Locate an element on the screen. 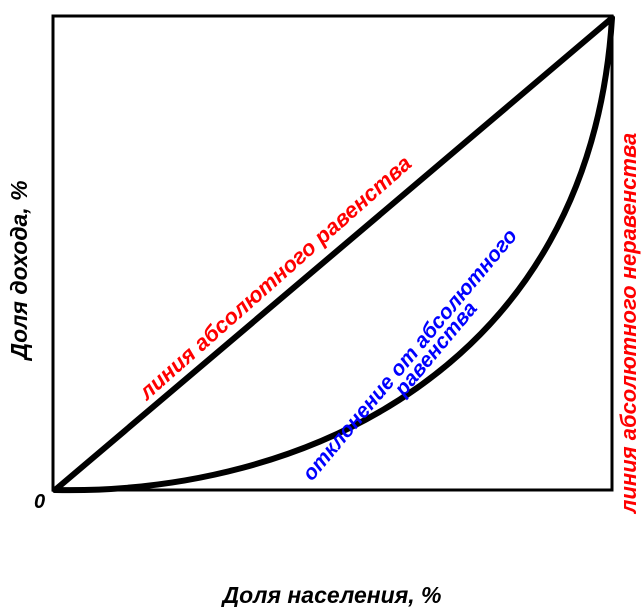 The width and height of the screenshot is (643, 607). inequality-line-label: линия абсолютного неравенства is located at coordinates (628, 323).